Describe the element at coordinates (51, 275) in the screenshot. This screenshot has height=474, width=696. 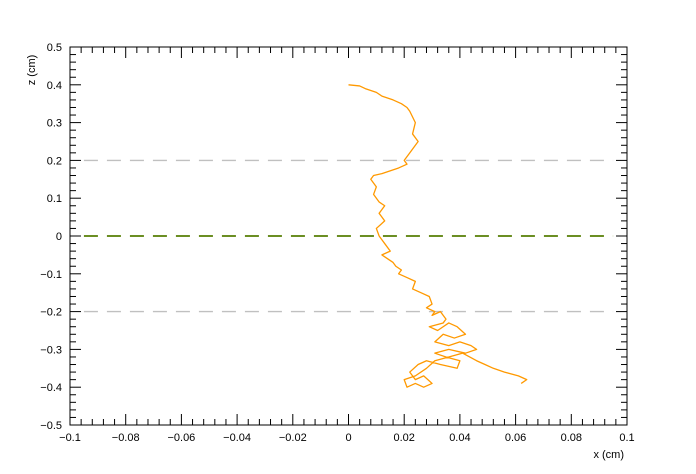
I see `y-tick-label: −0.1` at that location.